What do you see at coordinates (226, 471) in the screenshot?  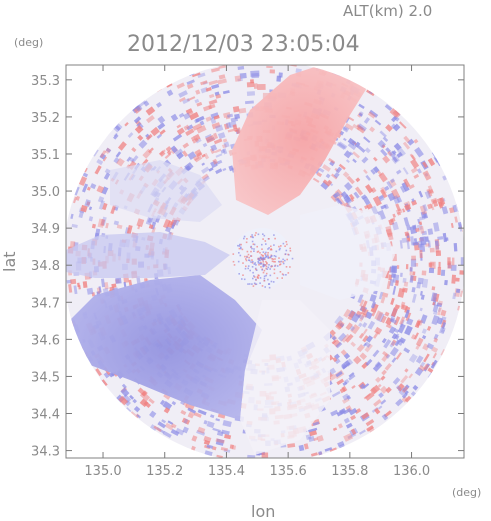 I see `x-tick-label: 135.4` at bounding box center [226, 471].